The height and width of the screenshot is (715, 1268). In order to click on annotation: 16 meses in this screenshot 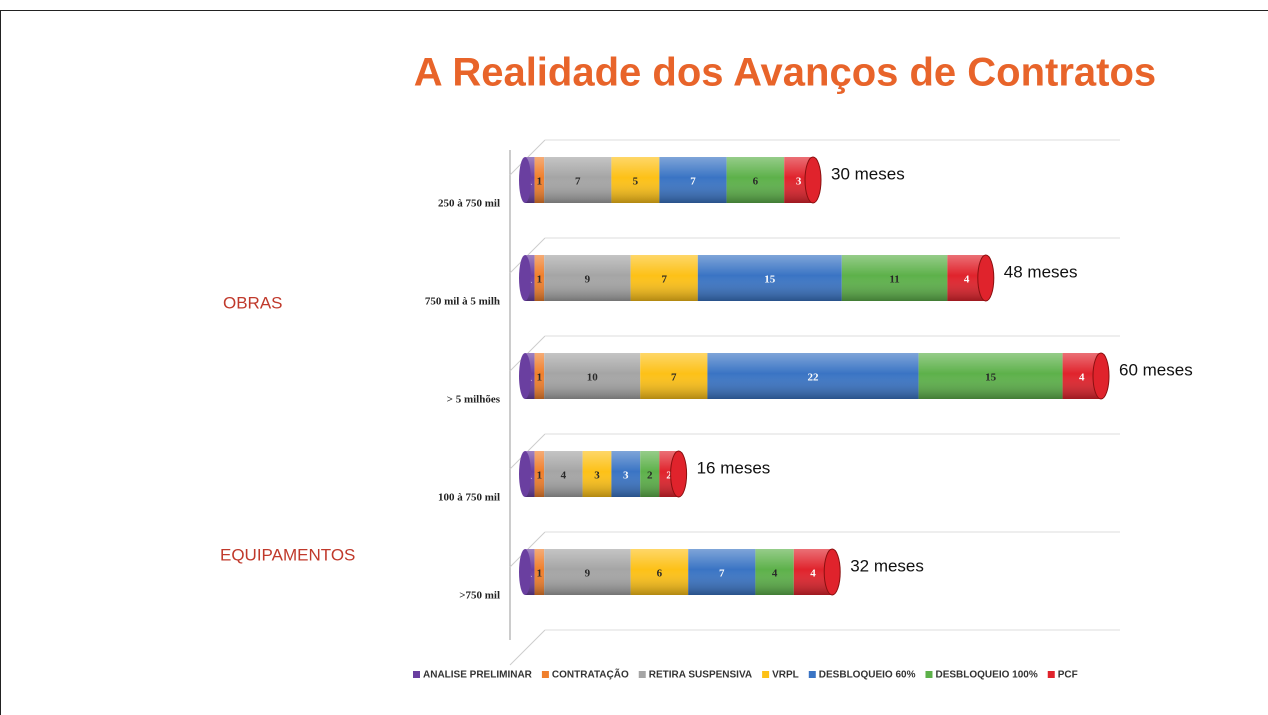, I will do `click(734, 467)`.